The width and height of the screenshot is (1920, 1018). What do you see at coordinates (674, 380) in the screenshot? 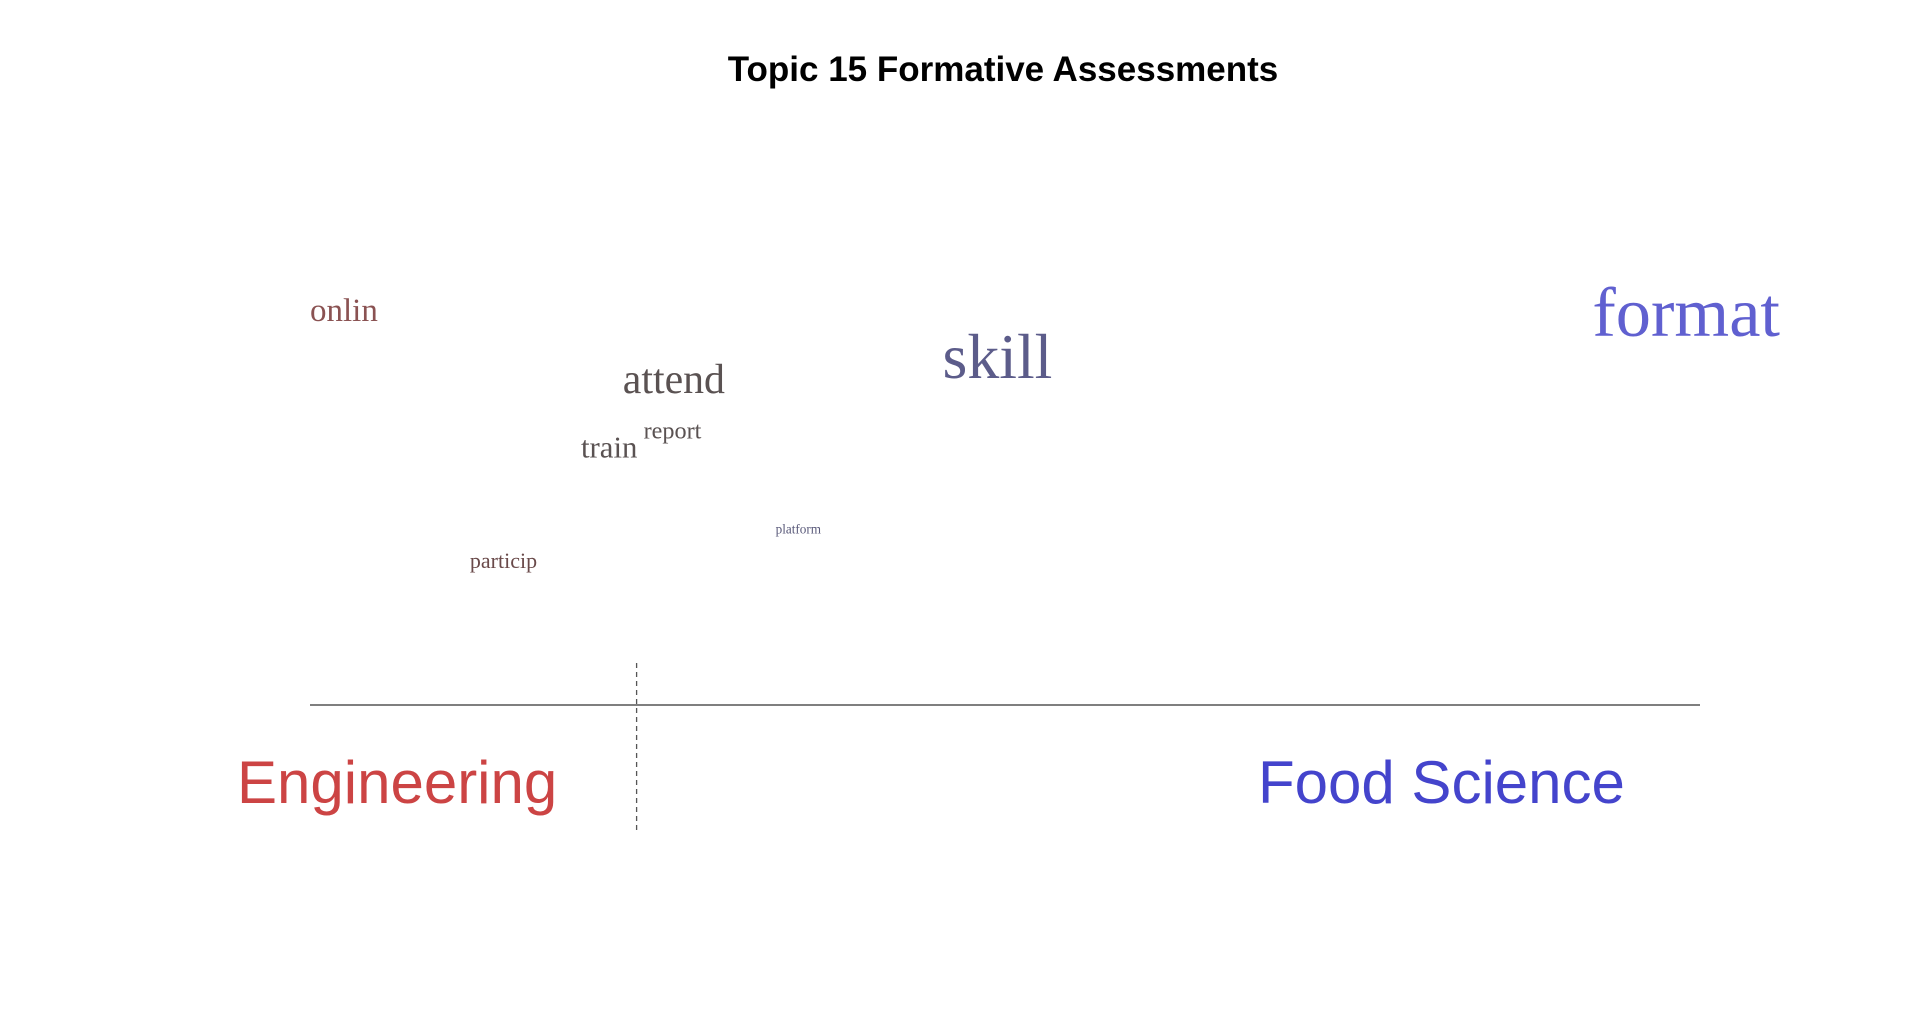
I see `word-attend: attend` at bounding box center [674, 380].